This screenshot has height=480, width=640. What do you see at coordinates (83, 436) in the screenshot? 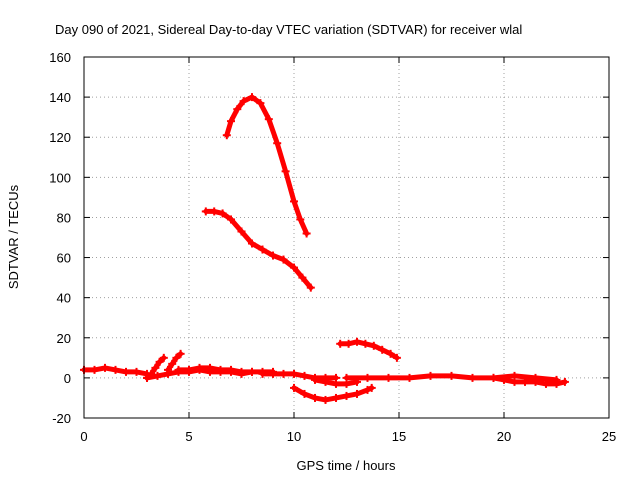
I see `x-tick-label: 0` at bounding box center [83, 436].